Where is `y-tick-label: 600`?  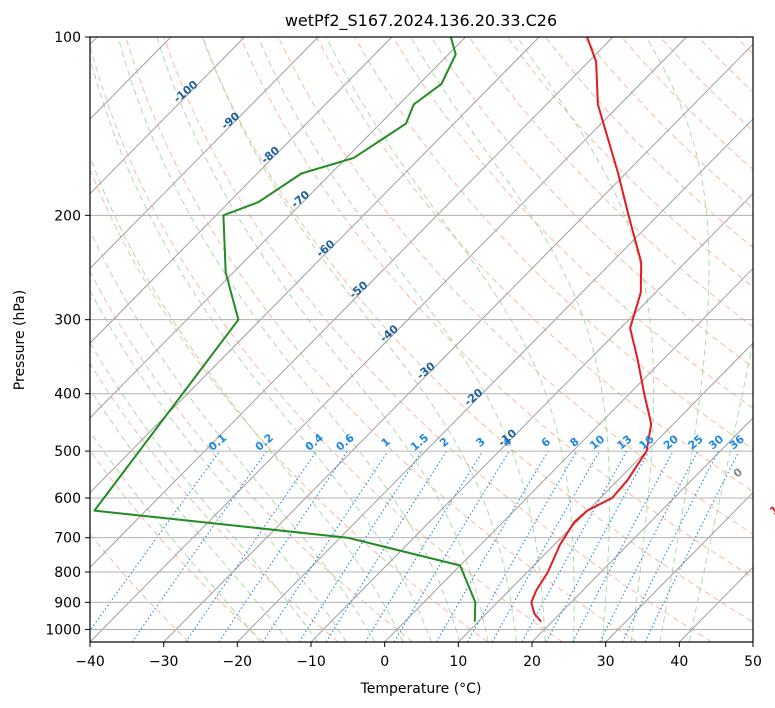
y-tick-label: 600 is located at coordinates (67, 499).